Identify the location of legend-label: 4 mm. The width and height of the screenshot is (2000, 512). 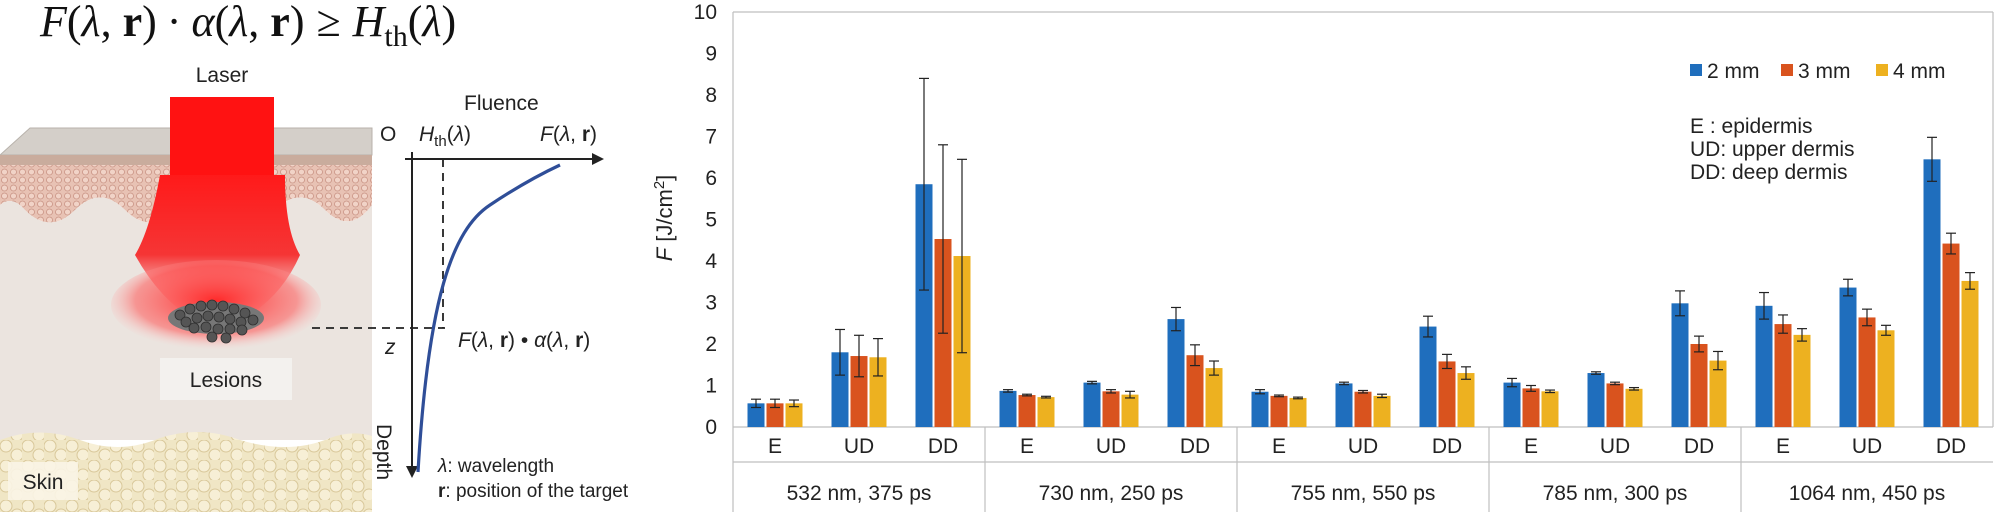
(1919, 71).